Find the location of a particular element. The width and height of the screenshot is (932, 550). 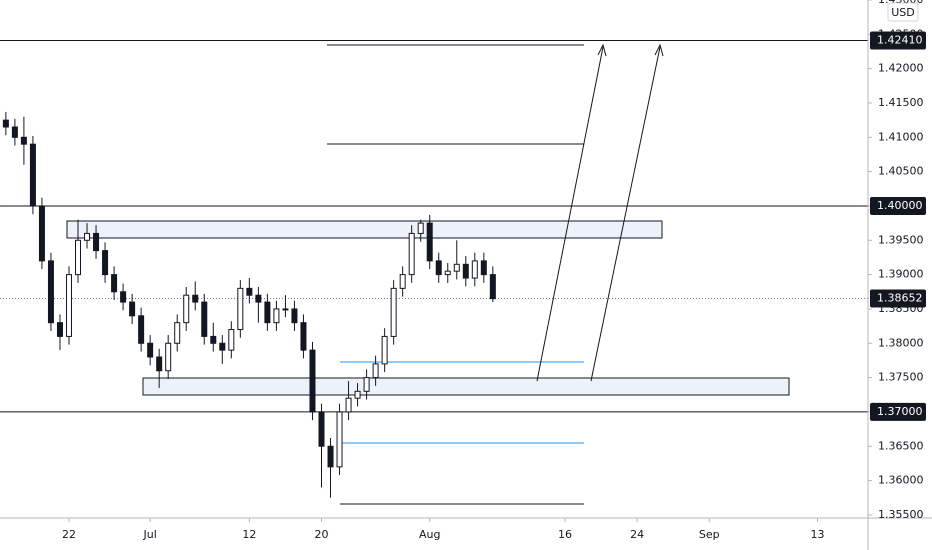

x-tick-label: 24 is located at coordinates (637, 534).